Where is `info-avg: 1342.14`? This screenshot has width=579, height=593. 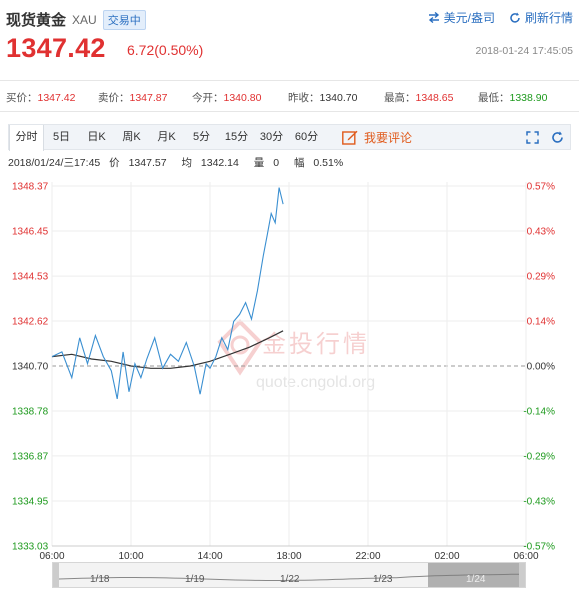
info-avg: 1342.14 is located at coordinates (219, 163).